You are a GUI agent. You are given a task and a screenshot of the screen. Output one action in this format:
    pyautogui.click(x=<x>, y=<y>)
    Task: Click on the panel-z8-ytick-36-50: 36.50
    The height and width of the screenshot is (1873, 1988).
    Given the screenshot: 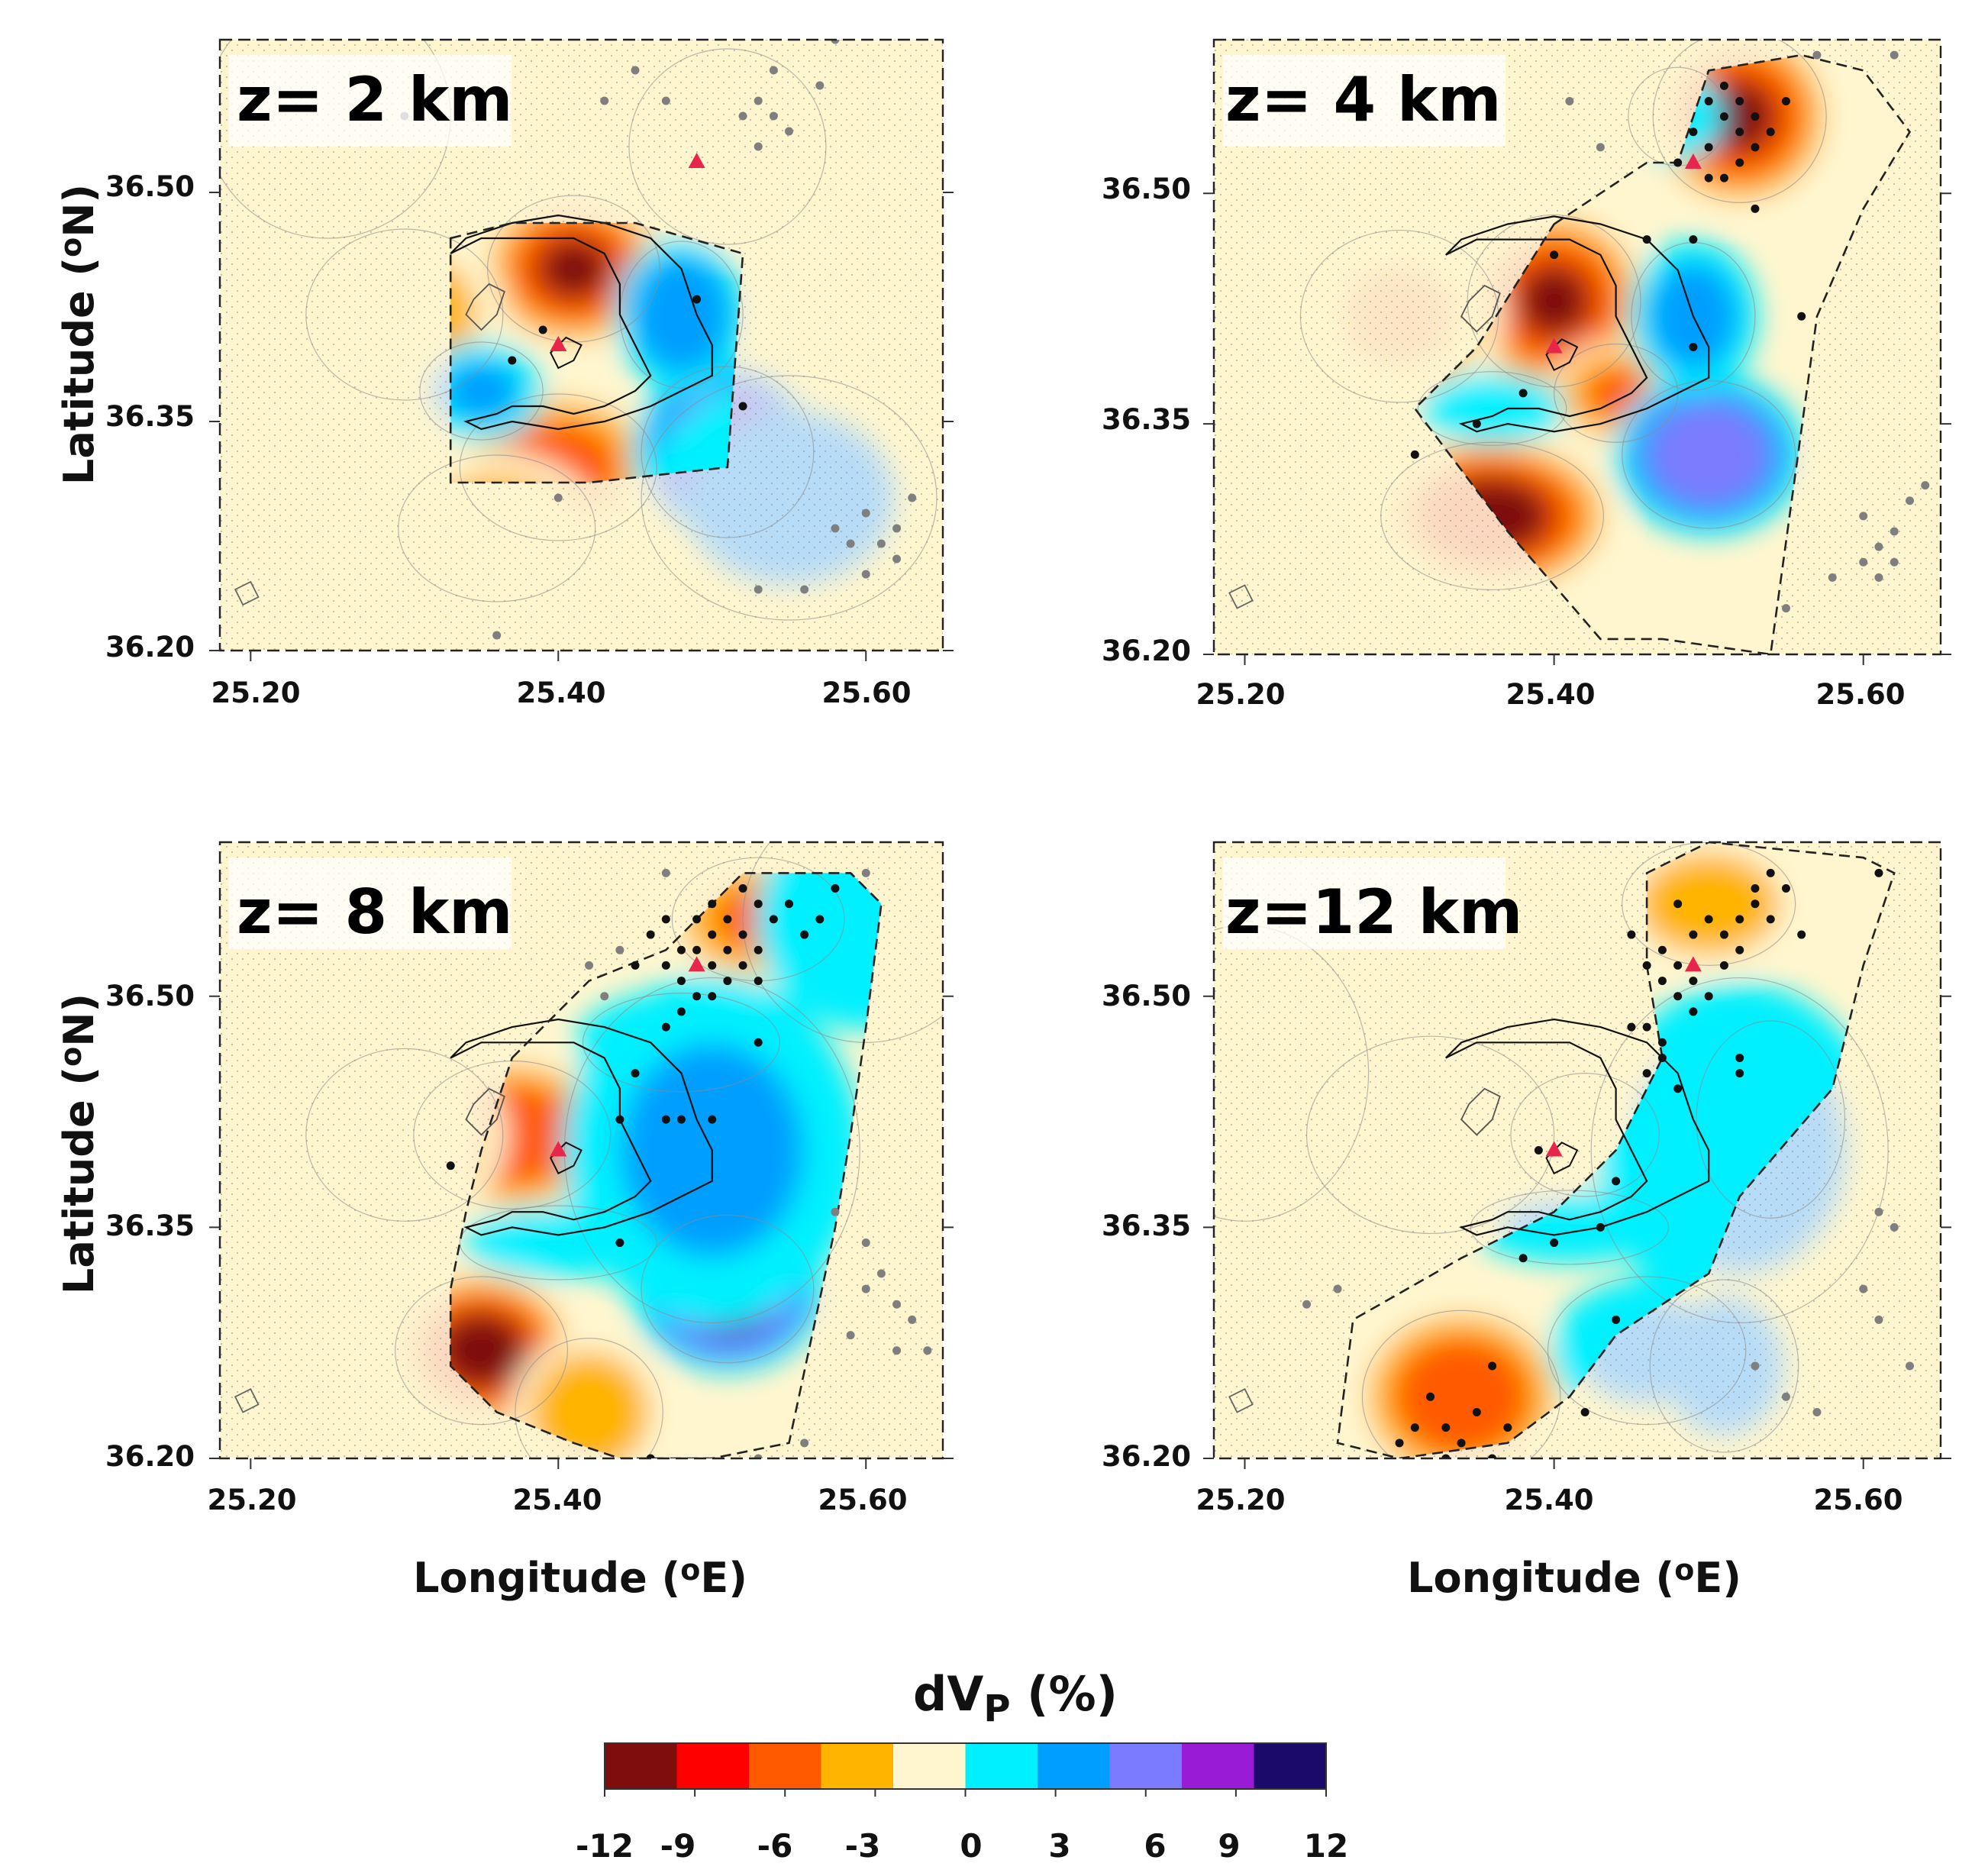 What is the action you would take?
    pyautogui.click(x=150, y=996)
    